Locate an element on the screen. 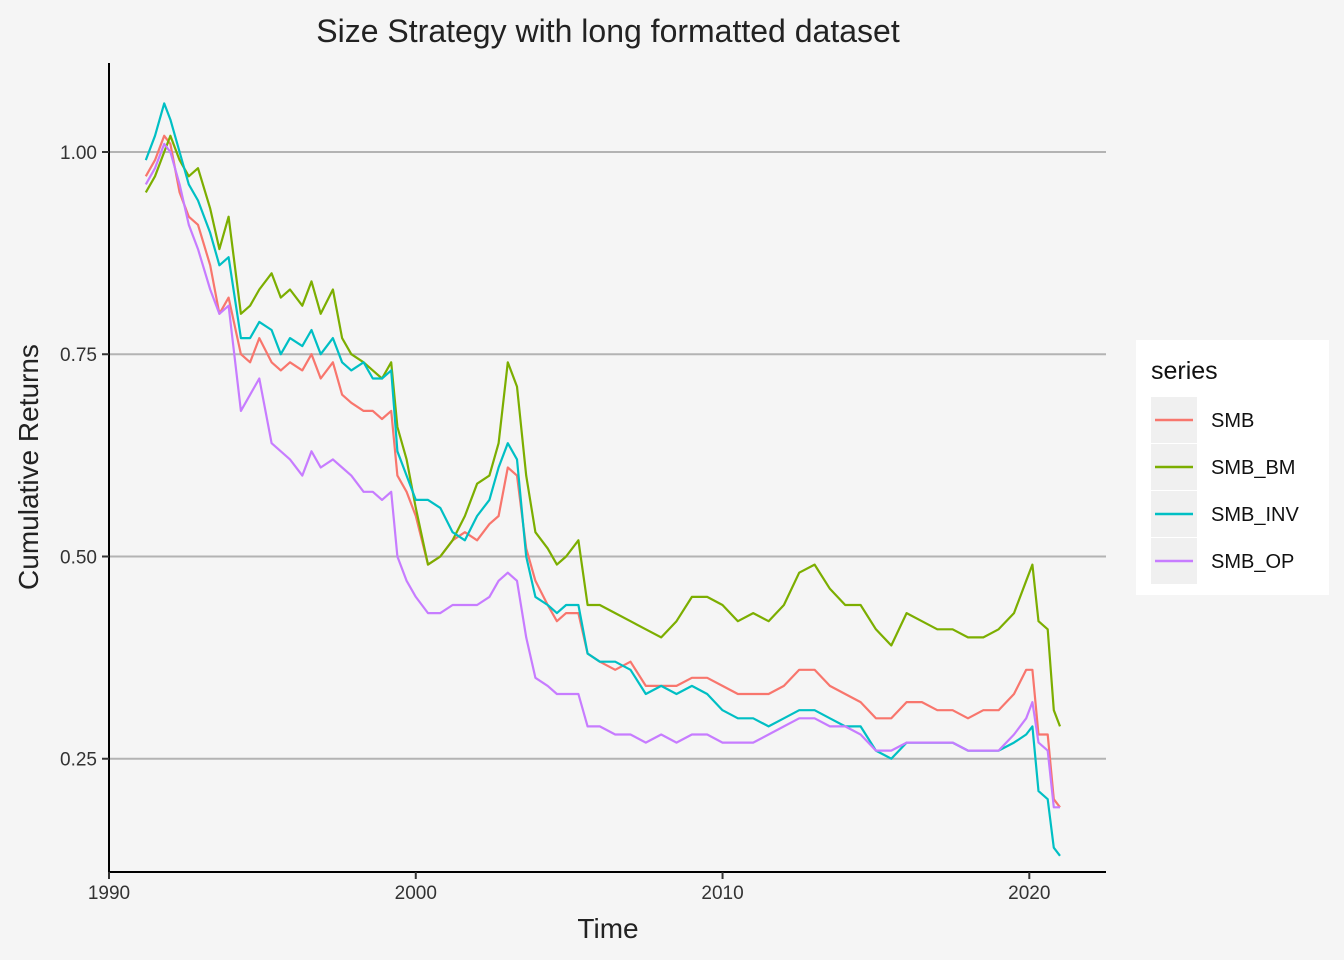 The image size is (1344, 960). x-tick-label: 2000 is located at coordinates (416, 893).